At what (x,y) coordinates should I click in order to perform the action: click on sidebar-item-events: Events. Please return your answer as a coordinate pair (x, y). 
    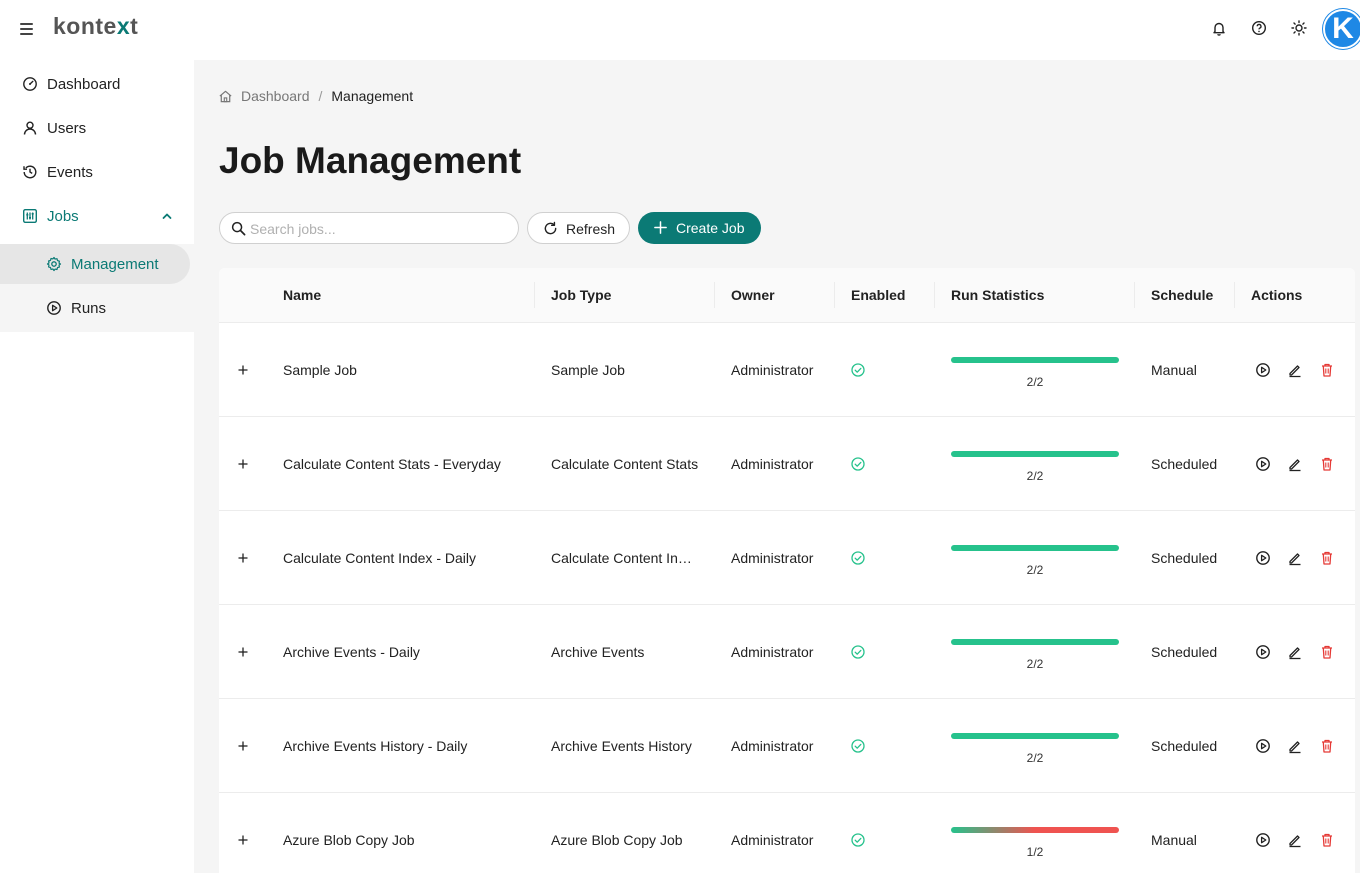
    Looking at the image, I should click on (97, 172).